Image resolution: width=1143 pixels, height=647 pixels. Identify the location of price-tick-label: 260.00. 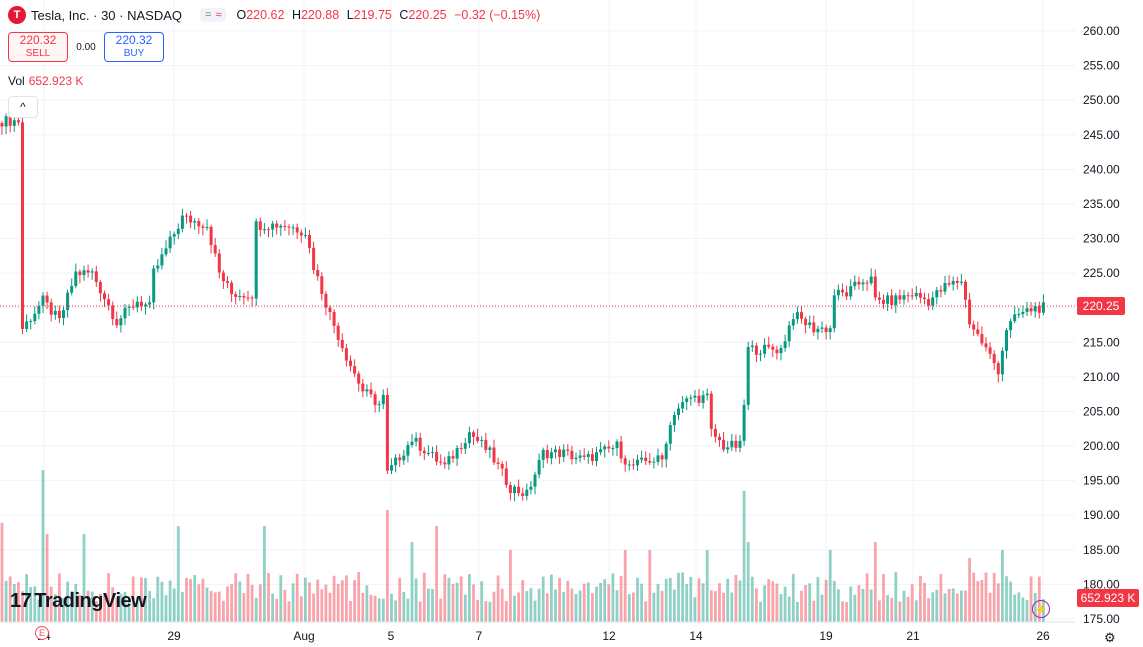
(1101, 31).